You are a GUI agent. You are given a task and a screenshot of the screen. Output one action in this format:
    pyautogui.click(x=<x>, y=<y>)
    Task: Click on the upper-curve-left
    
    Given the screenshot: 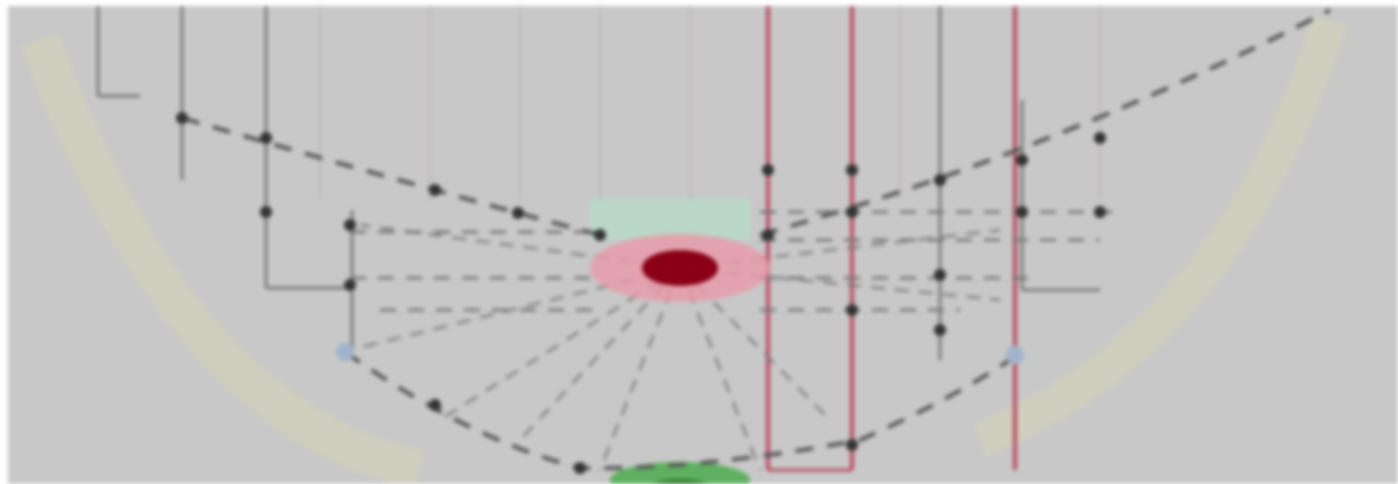 What is the action you would take?
    pyautogui.click(x=391, y=176)
    